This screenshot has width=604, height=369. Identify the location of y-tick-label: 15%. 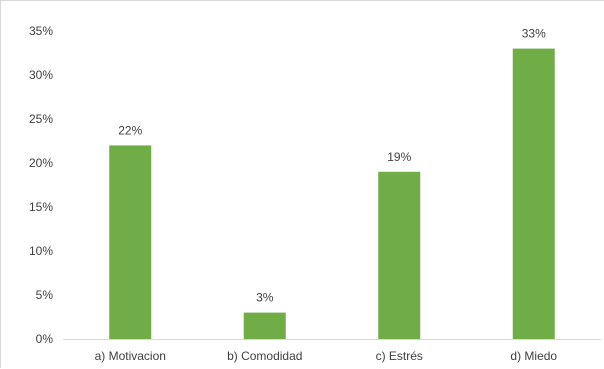
(41, 207).